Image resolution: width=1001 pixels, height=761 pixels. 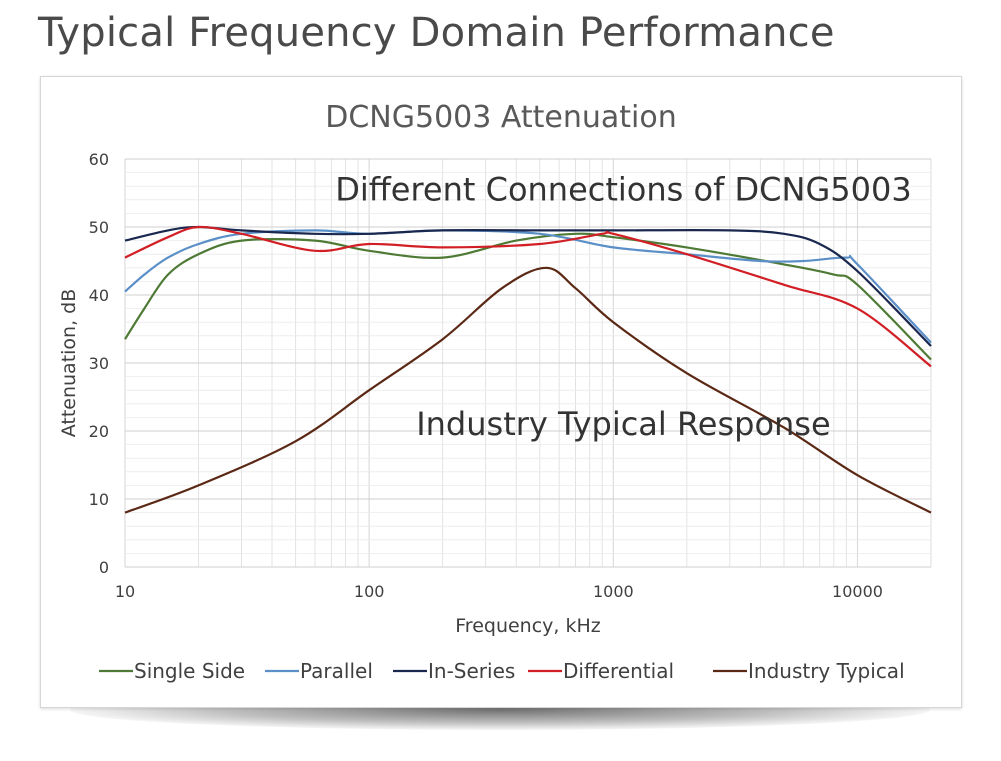 I want to click on y-tick-label: 10, so click(x=99, y=499).